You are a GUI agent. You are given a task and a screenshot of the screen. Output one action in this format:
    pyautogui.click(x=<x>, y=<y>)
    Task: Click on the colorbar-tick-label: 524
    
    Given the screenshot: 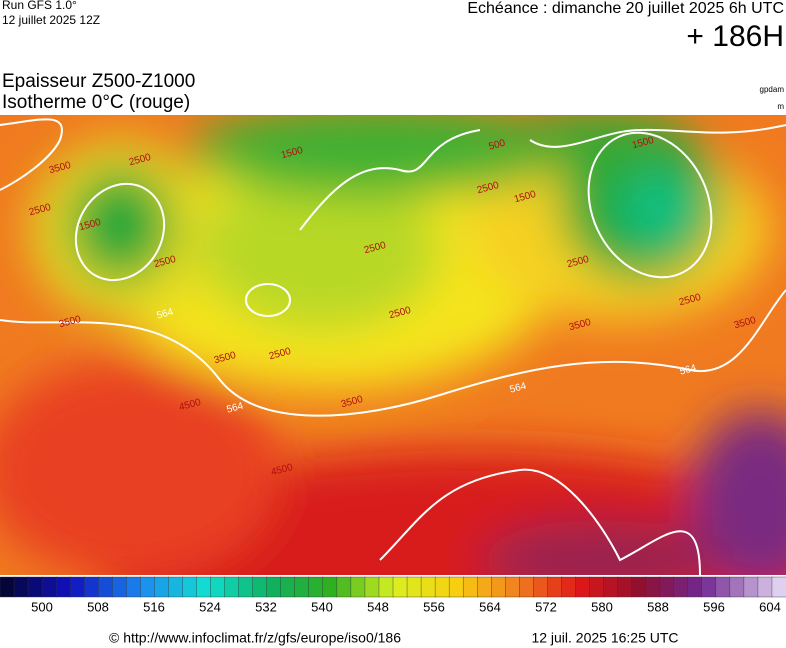 What is the action you would take?
    pyautogui.click(x=210, y=606)
    